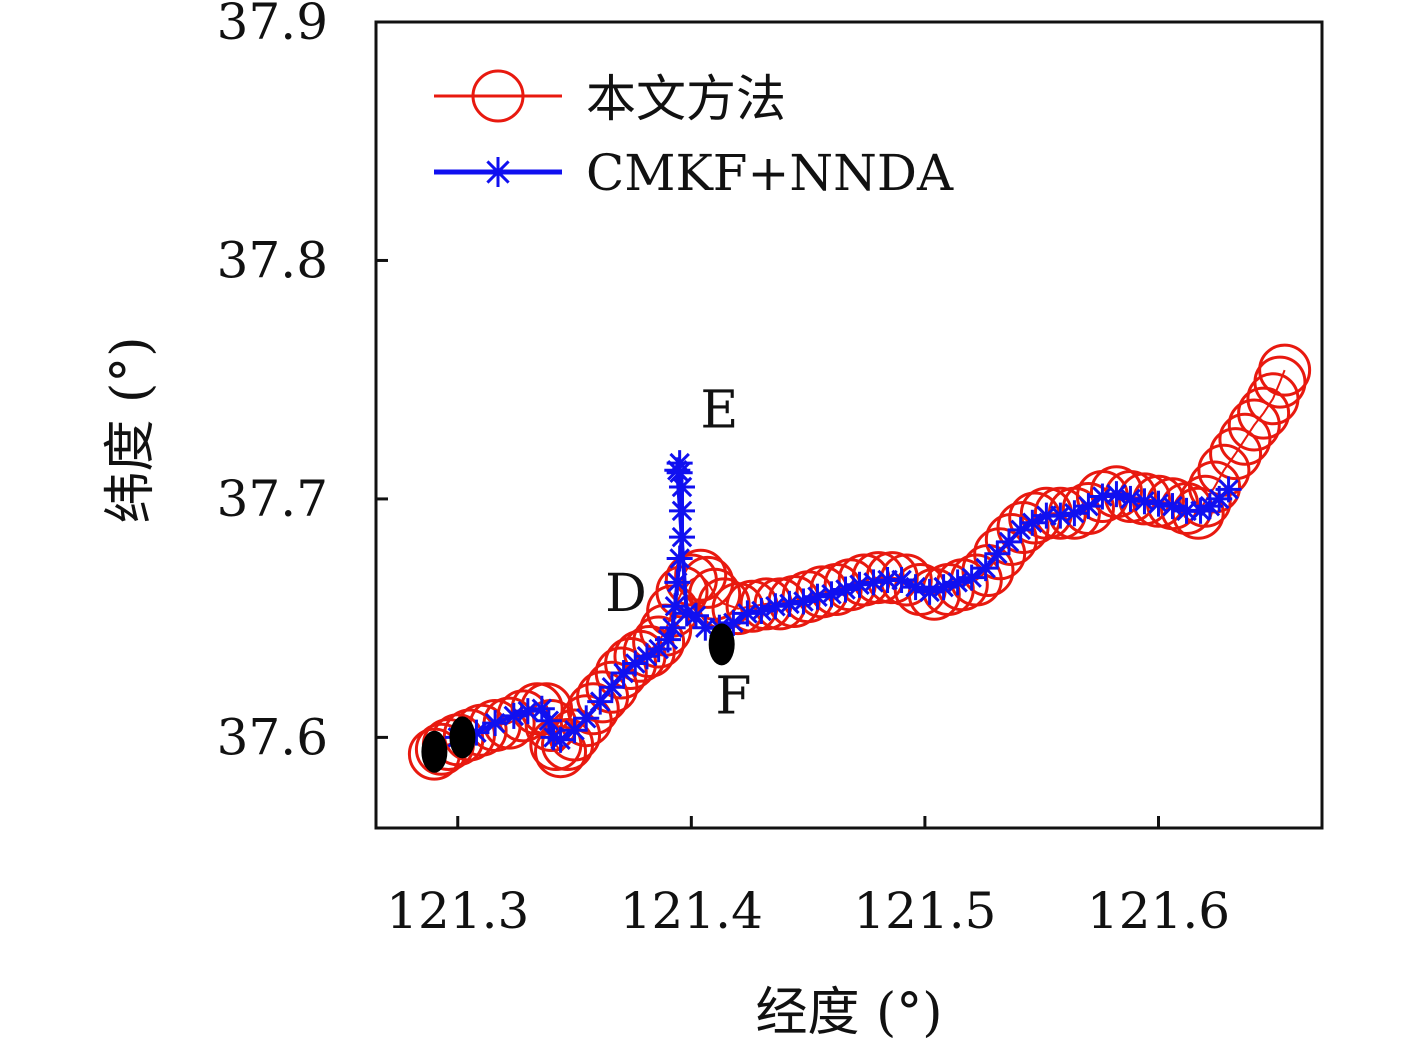 This screenshot has height=1047, width=1417. Describe the element at coordinates (733, 697) in the screenshot. I see `annotation-label: F` at that location.